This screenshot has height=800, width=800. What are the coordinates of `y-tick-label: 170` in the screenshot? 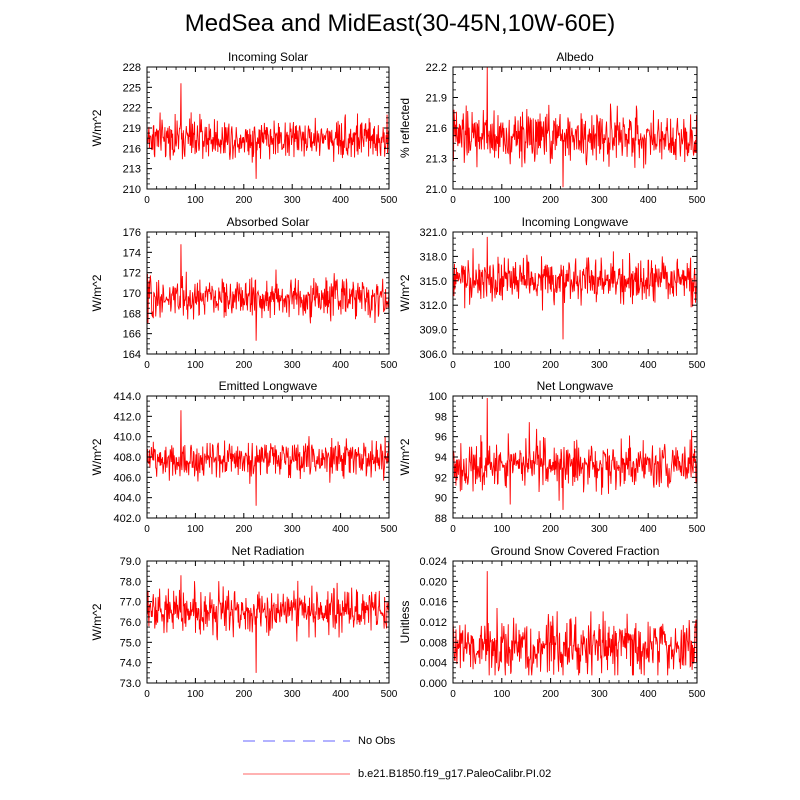 It's located at (132, 294).